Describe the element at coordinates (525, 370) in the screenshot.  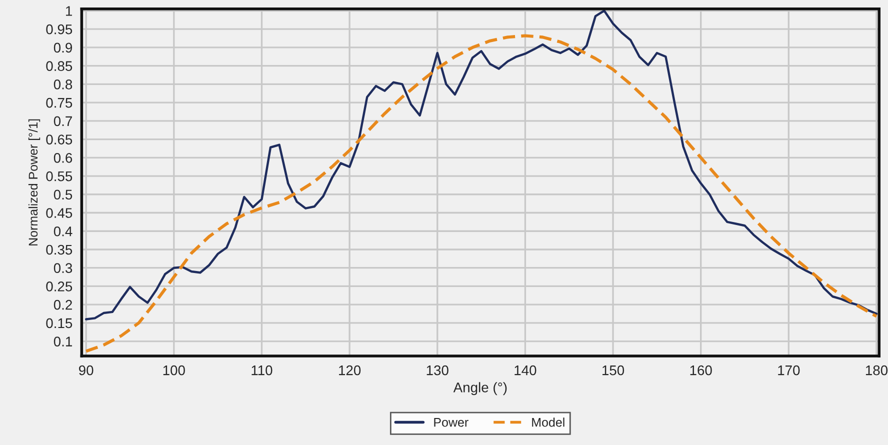
I see `x-tick-label: 140` at that location.